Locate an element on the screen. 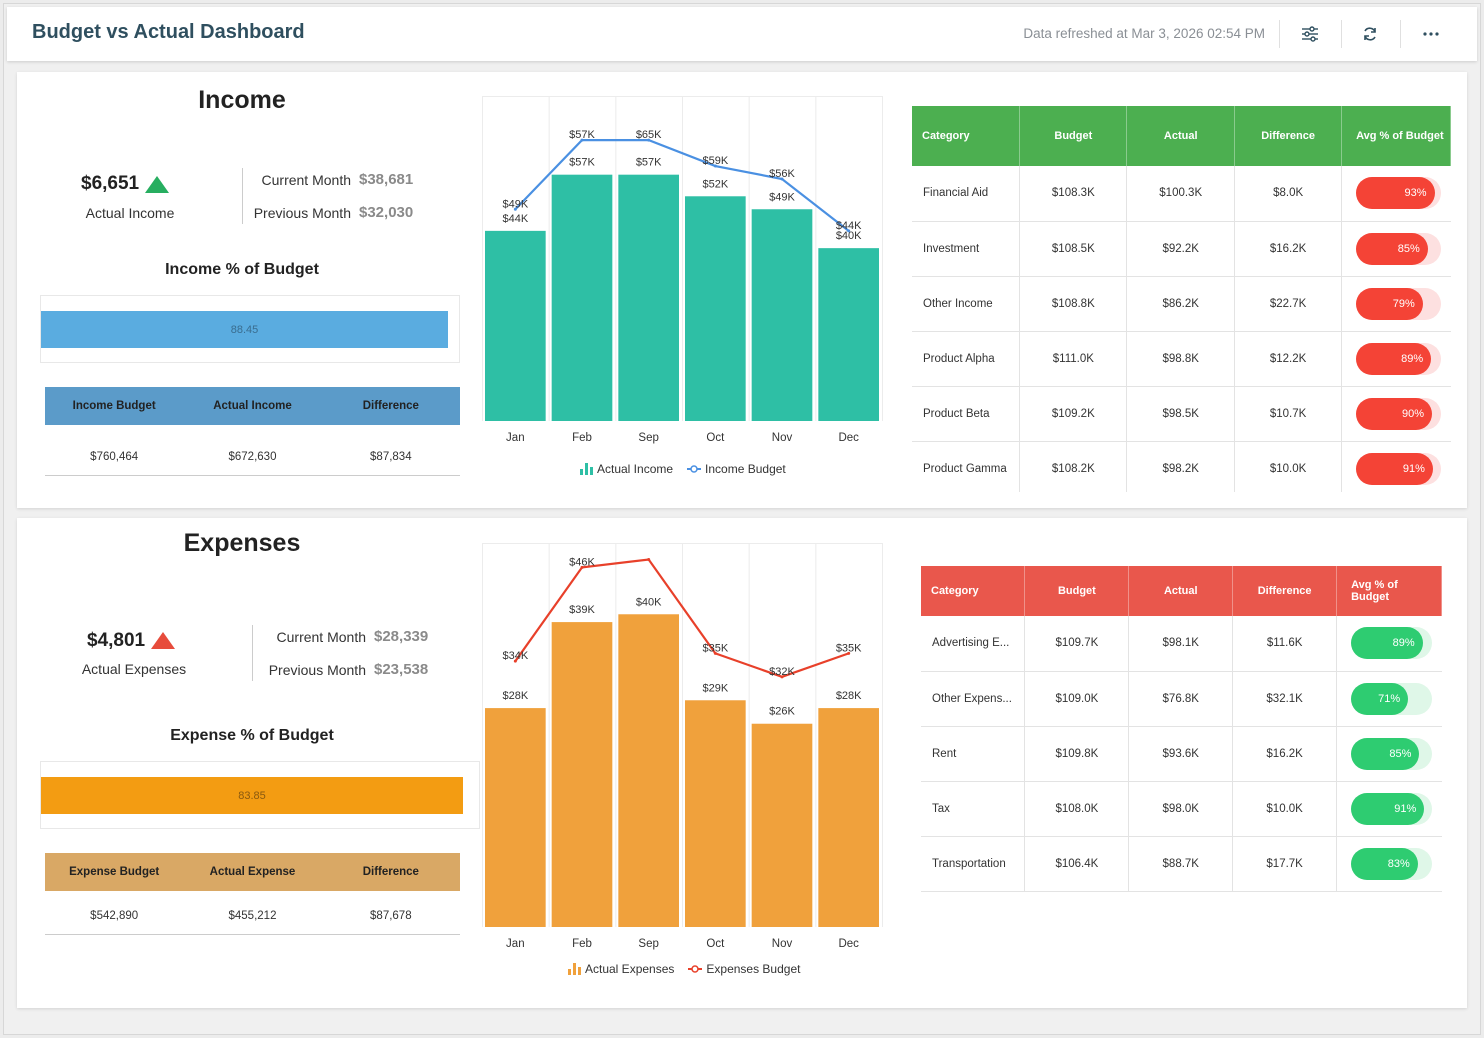 This screenshot has width=1484, height=1038. income-pct-container is located at coordinates (250, 329).